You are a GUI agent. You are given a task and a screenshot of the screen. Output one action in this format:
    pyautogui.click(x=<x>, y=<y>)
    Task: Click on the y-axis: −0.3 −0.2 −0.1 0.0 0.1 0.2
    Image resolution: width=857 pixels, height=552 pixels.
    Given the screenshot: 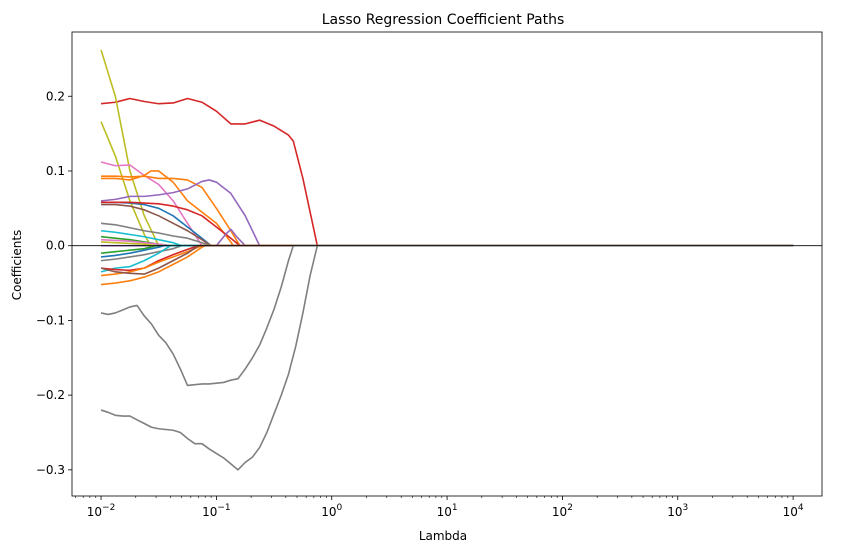 What is the action you would take?
    pyautogui.click(x=54, y=283)
    